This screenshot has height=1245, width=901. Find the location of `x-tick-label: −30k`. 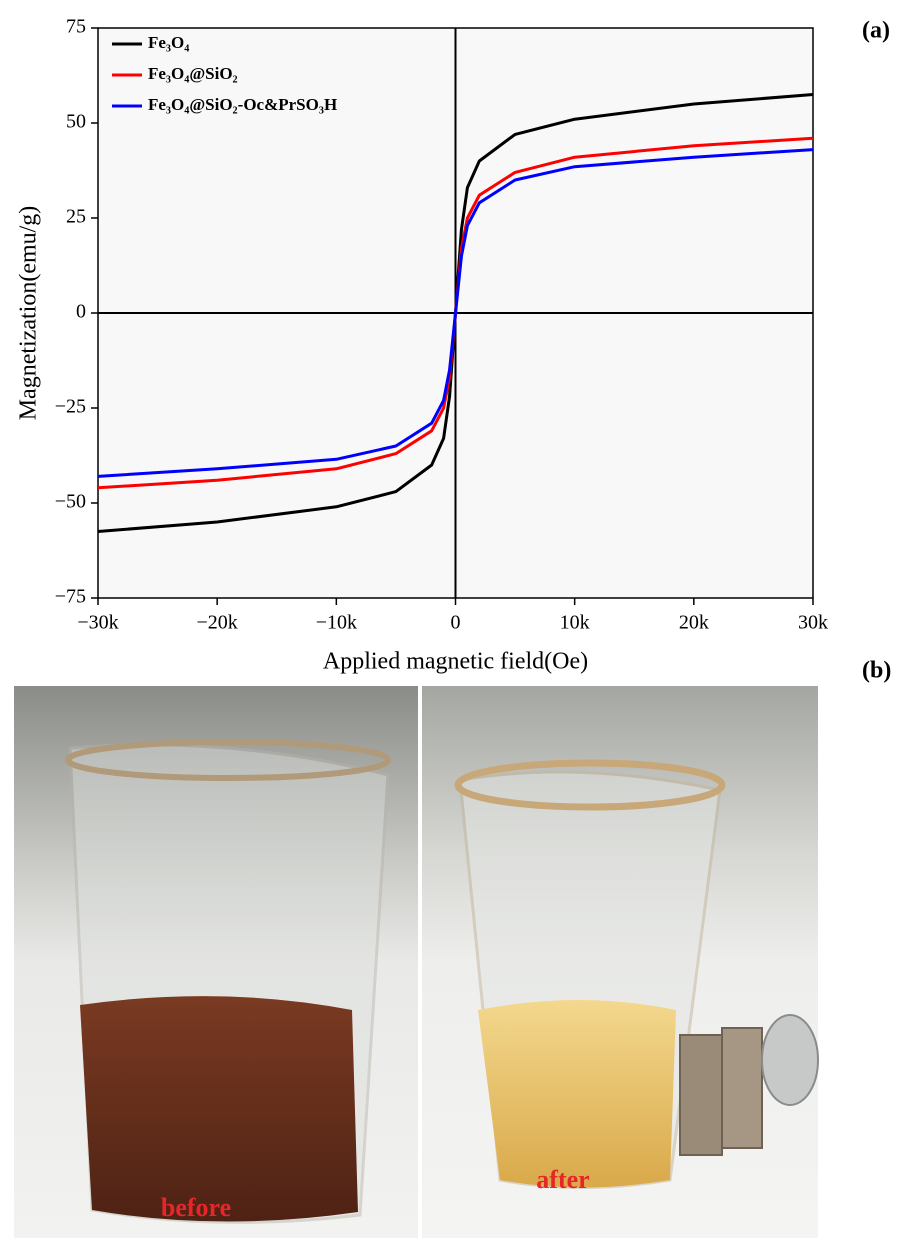

x-tick-label: −30k is located at coordinates (97, 623).